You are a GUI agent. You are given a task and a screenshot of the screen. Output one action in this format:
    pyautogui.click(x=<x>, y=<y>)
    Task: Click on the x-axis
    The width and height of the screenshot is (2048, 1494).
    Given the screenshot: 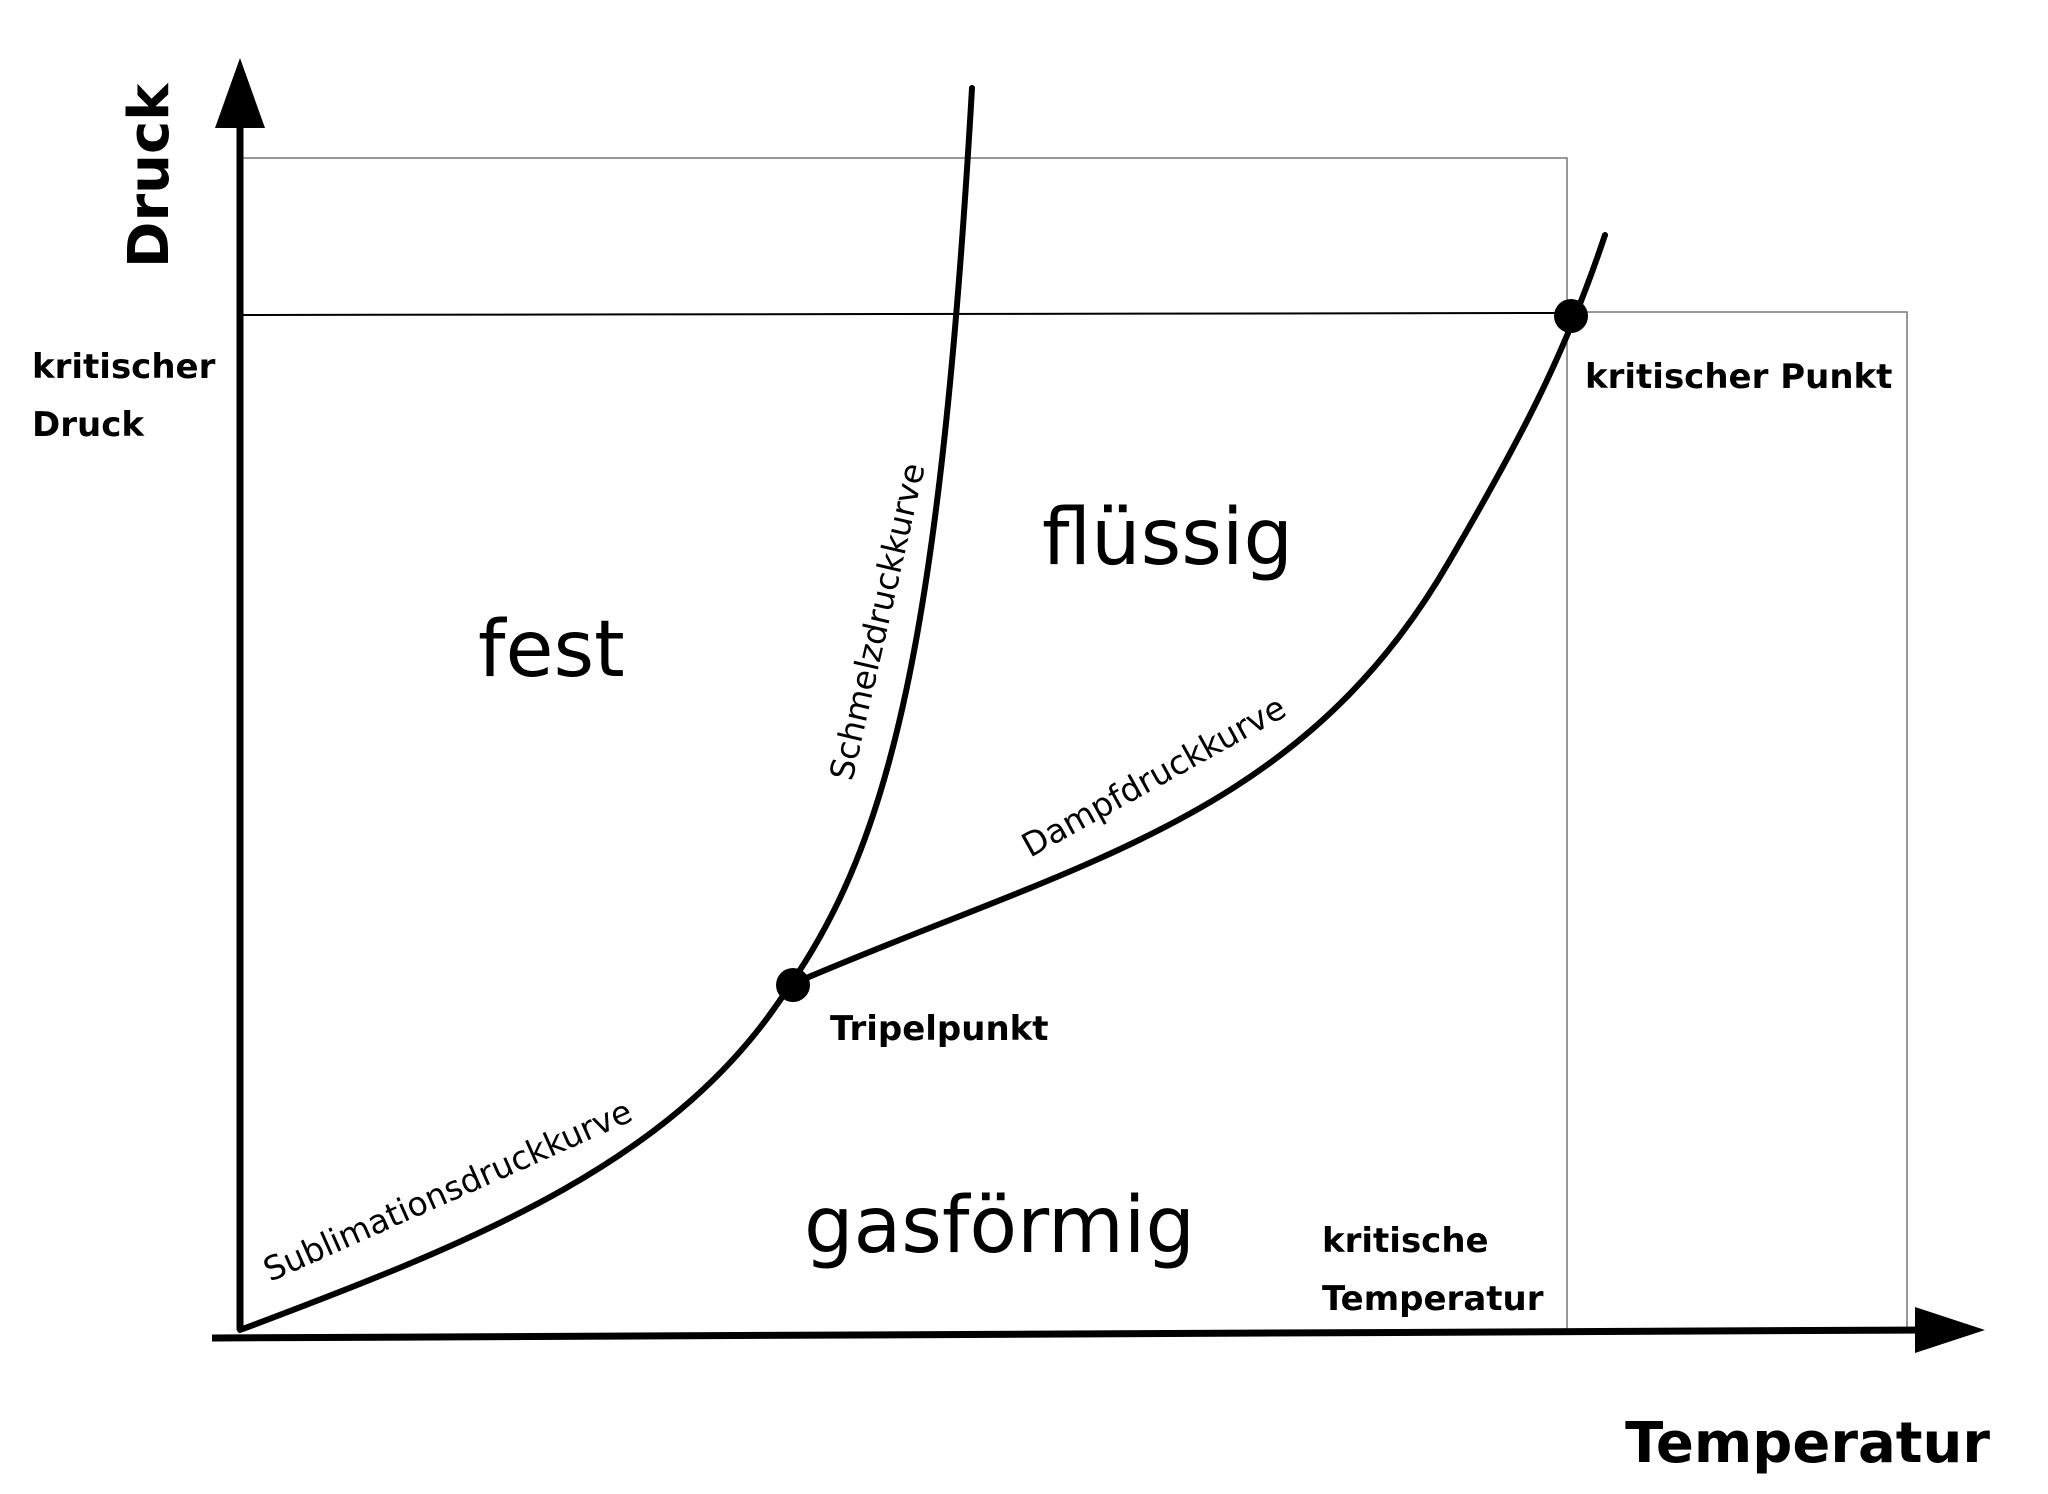 What is the action you would take?
    pyautogui.click(x=1068, y=1334)
    